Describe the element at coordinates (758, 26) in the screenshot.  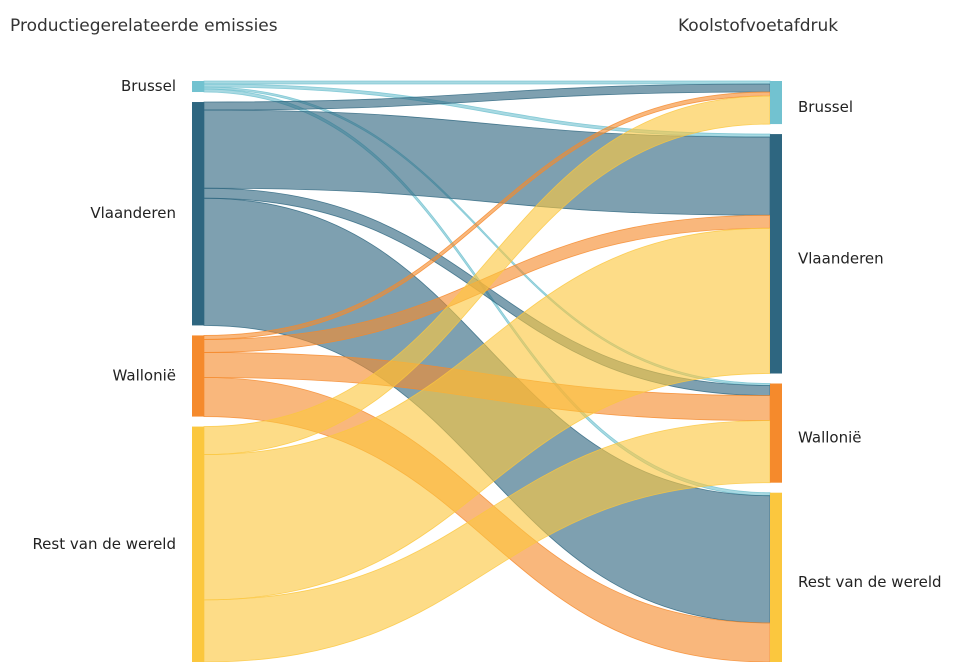
I see `right-column-title: Koolstofvoetafdruk` at that location.